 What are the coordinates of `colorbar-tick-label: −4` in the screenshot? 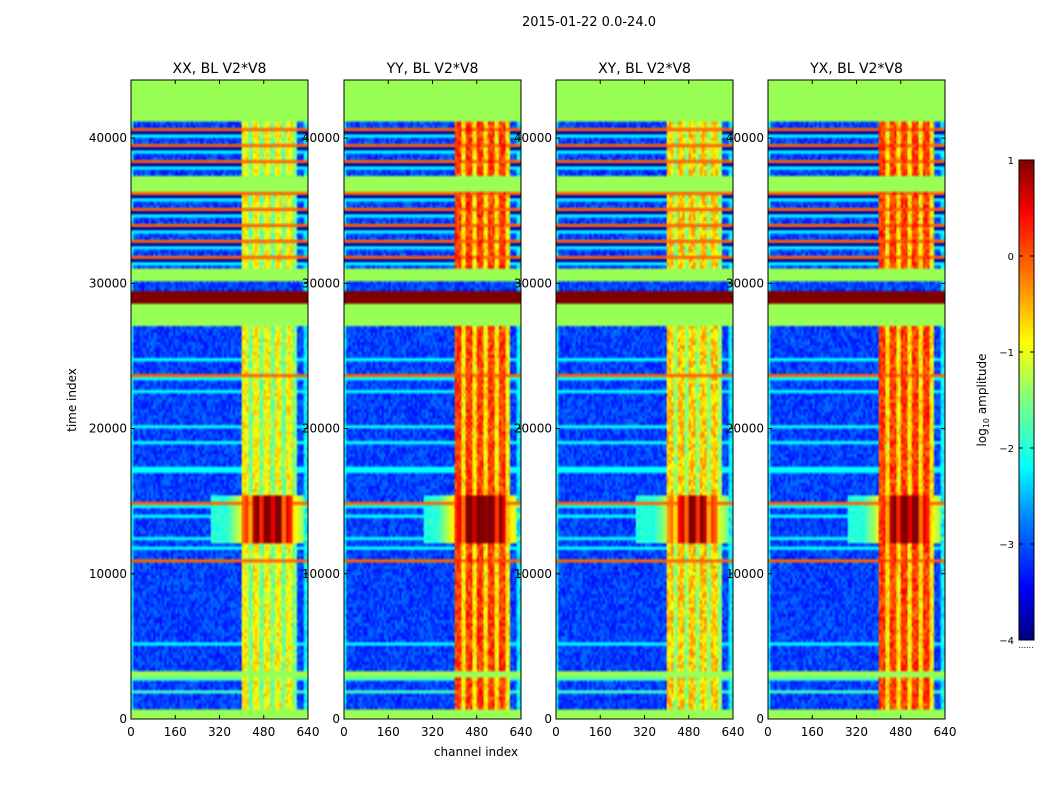 It's located at (1006, 641).